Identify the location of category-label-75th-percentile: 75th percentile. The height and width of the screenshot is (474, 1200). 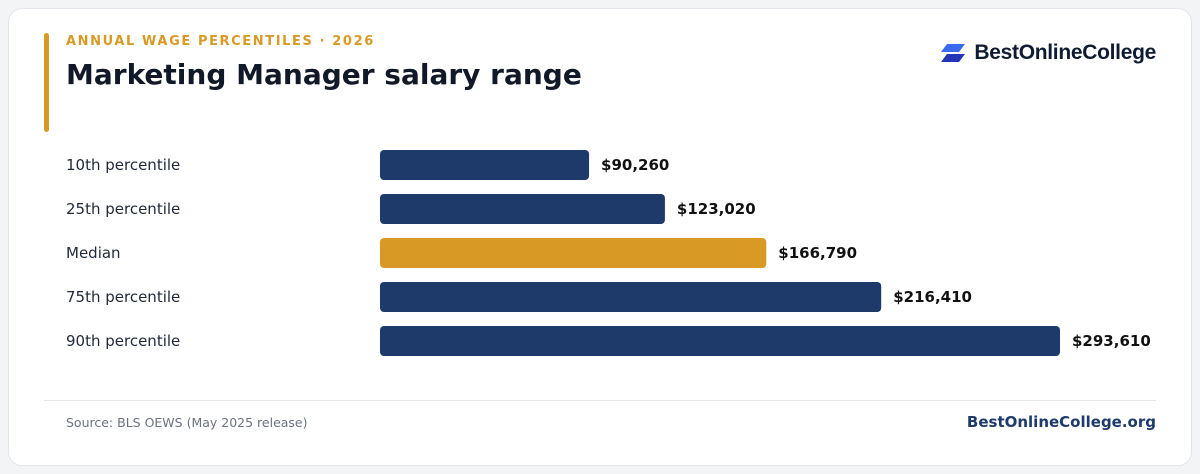
(123, 297).